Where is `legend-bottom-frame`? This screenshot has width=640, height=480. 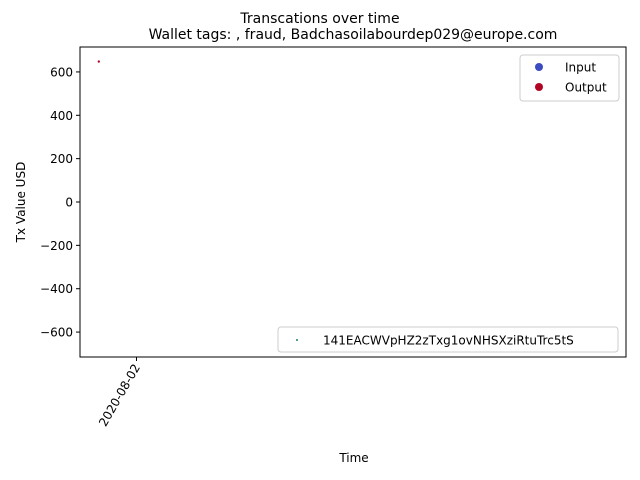
legend-bottom-frame is located at coordinates (448, 339).